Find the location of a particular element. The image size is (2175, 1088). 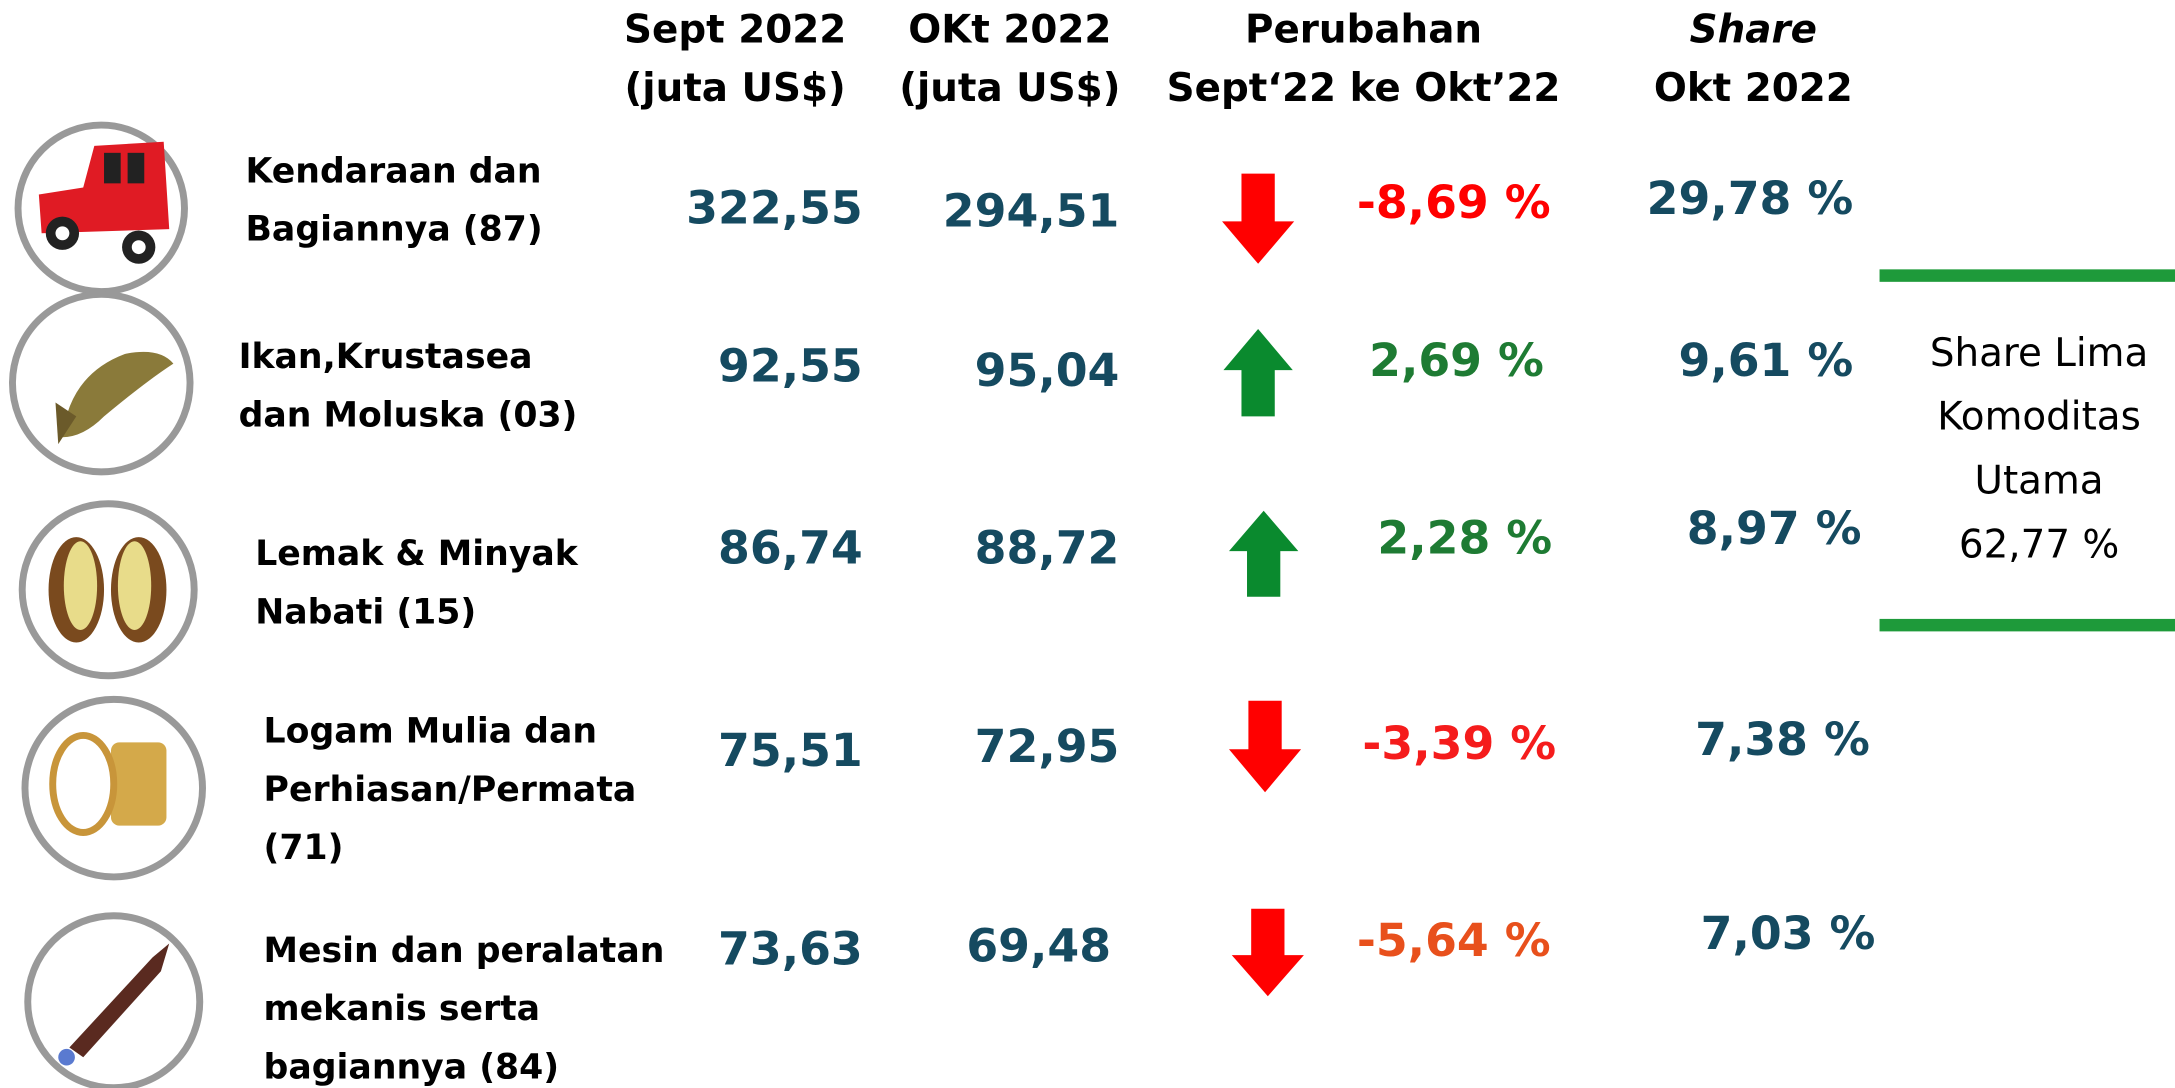

commodity-name: dan Moluska (03) is located at coordinates (408, 415).